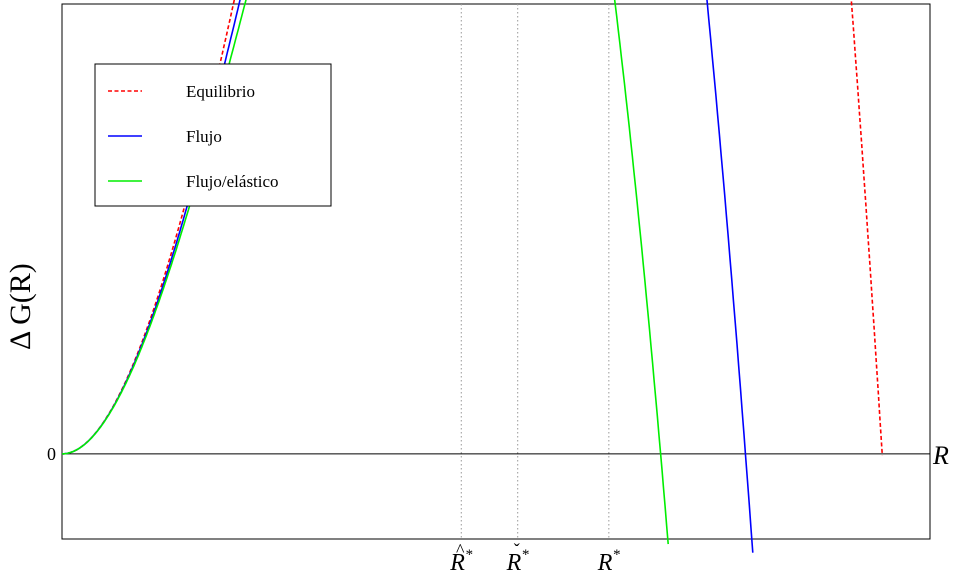  I want to click on legend-box, so click(213, 135).